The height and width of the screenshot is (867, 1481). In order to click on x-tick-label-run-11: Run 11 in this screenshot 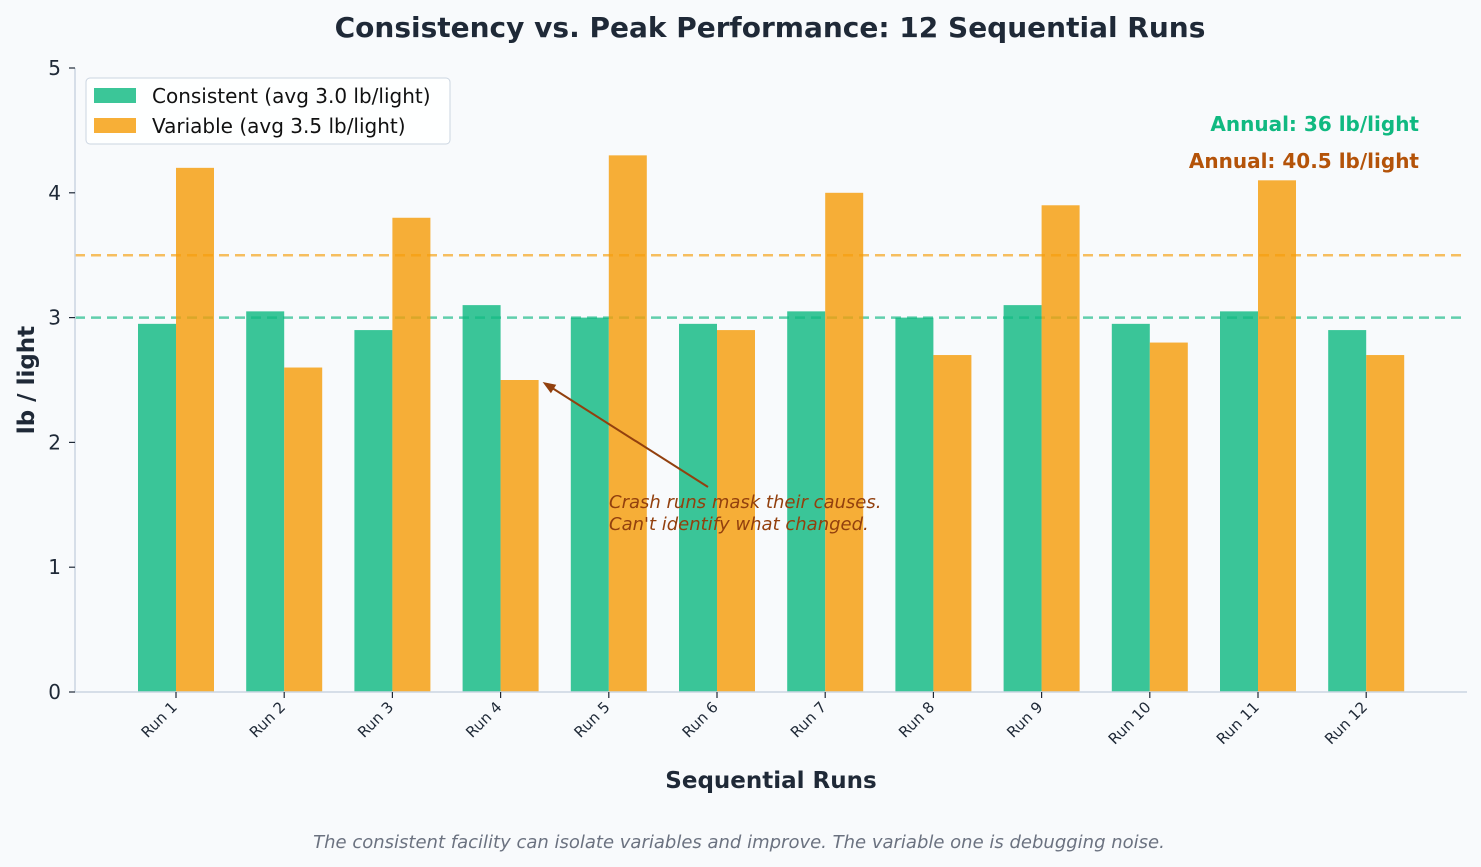, I will do `click(1238, 723)`.